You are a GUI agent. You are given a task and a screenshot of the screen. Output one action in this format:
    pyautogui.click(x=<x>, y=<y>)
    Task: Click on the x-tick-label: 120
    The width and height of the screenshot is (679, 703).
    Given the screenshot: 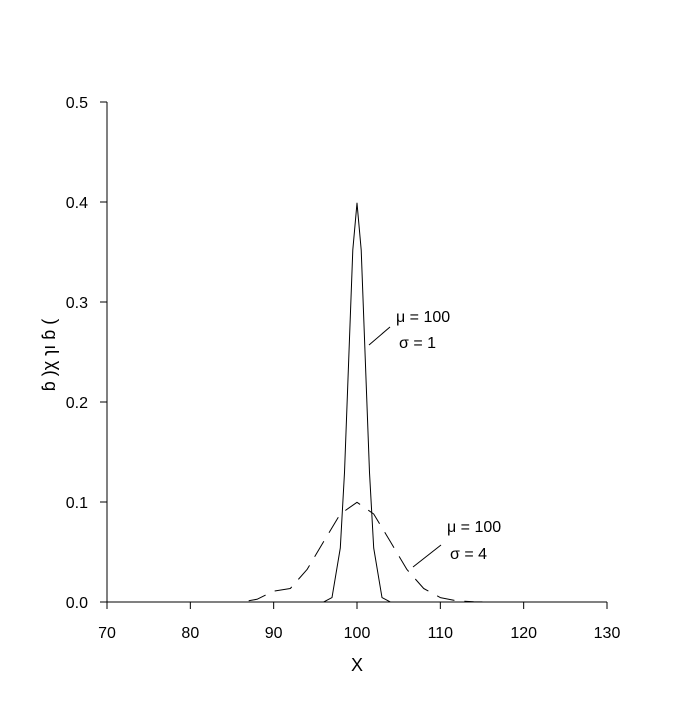 What is the action you would take?
    pyautogui.click(x=523, y=633)
    